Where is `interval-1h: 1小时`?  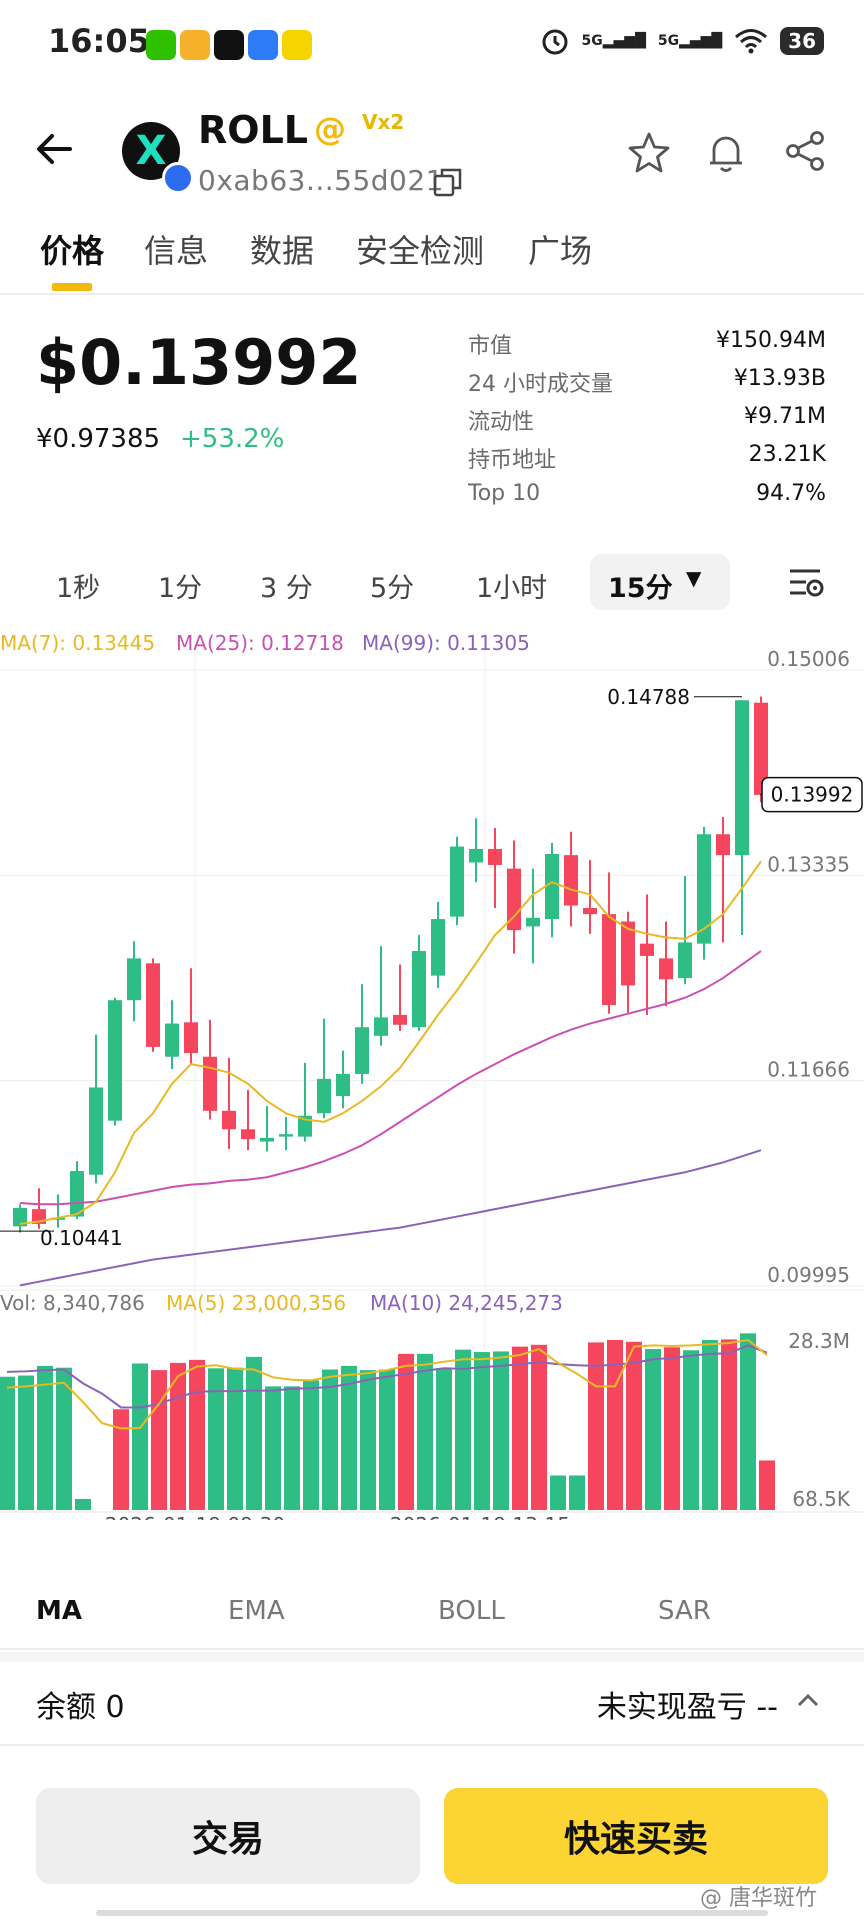
interval-1h: 1小时 is located at coordinates (512, 588).